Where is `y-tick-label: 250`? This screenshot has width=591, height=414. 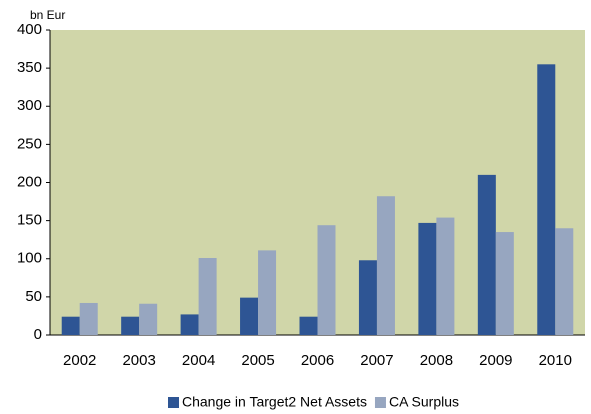
y-tick-label: 250 is located at coordinates (29, 143).